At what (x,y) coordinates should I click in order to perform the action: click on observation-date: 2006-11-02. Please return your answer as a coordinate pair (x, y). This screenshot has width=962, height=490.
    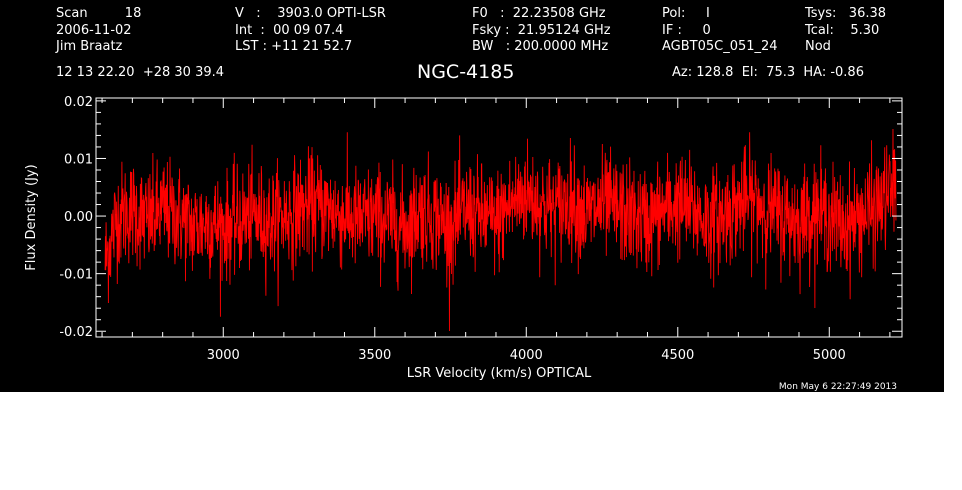
    Looking at the image, I should click on (94, 30).